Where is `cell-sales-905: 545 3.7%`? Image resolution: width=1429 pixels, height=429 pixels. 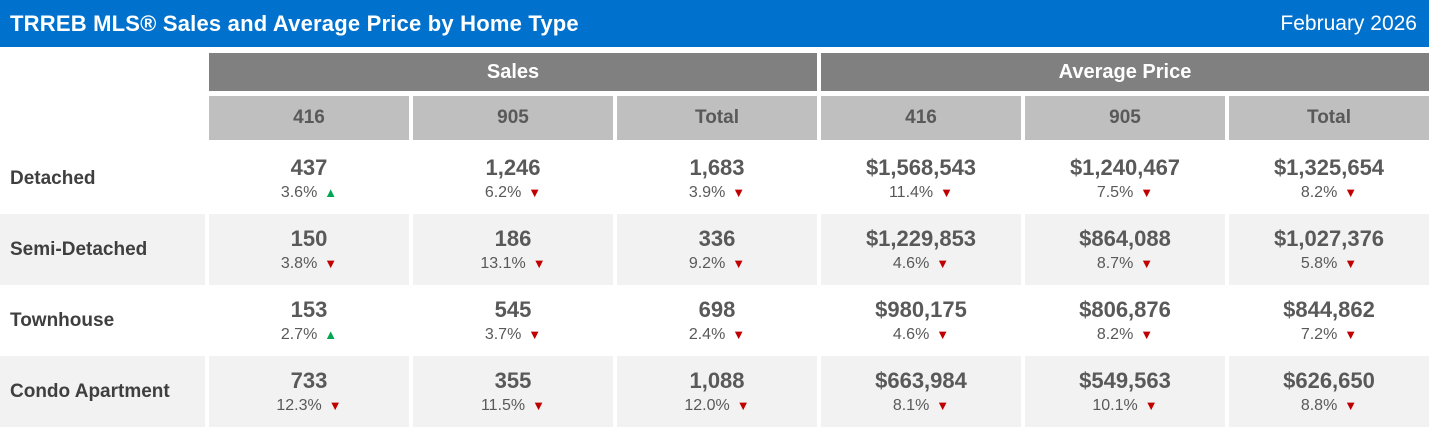 cell-sales-905: 545 3.7% is located at coordinates (513, 320).